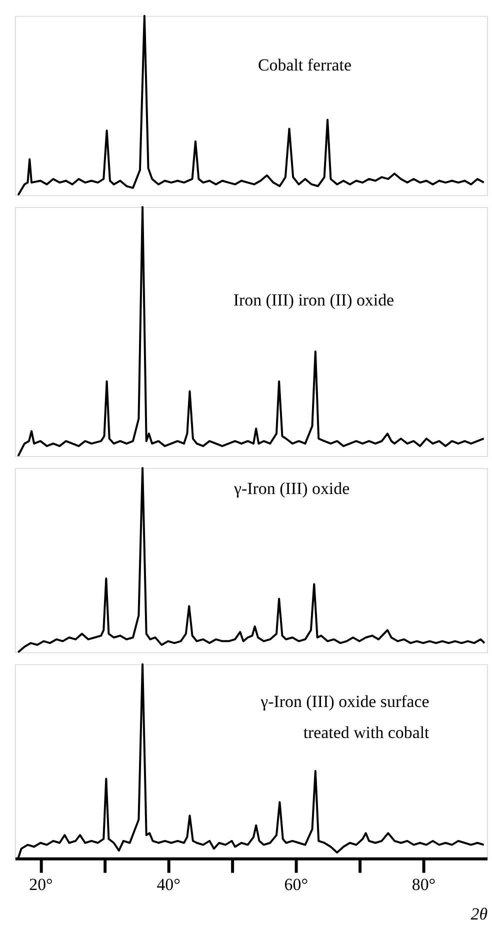  What do you see at coordinates (296, 884) in the screenshot?
I see `x-tick-label: 60°` at bounding box center [296, 884].